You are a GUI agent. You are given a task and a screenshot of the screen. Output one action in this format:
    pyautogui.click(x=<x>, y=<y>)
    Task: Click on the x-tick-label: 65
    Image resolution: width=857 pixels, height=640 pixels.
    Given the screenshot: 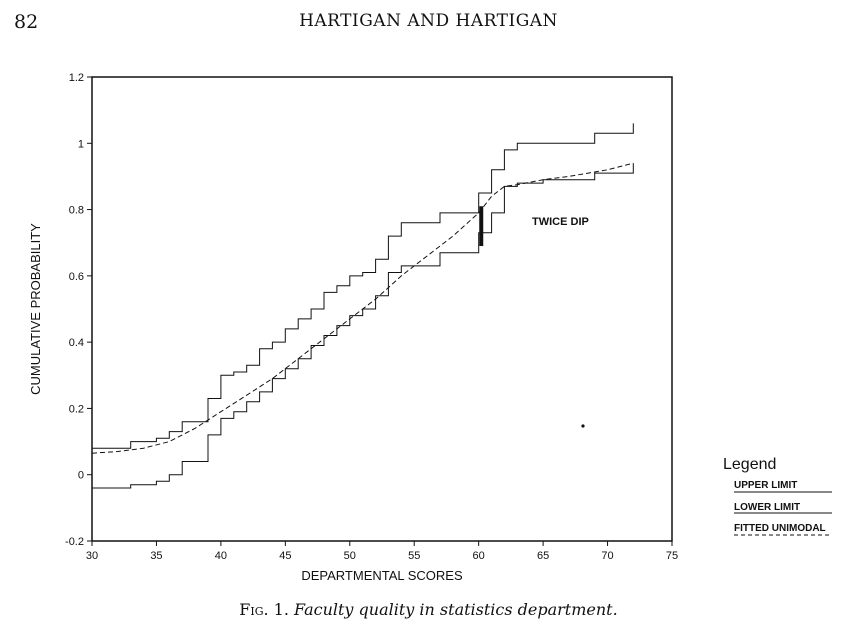 What is the action you would take?
    pyautogui.click(x=543, y=556)
    